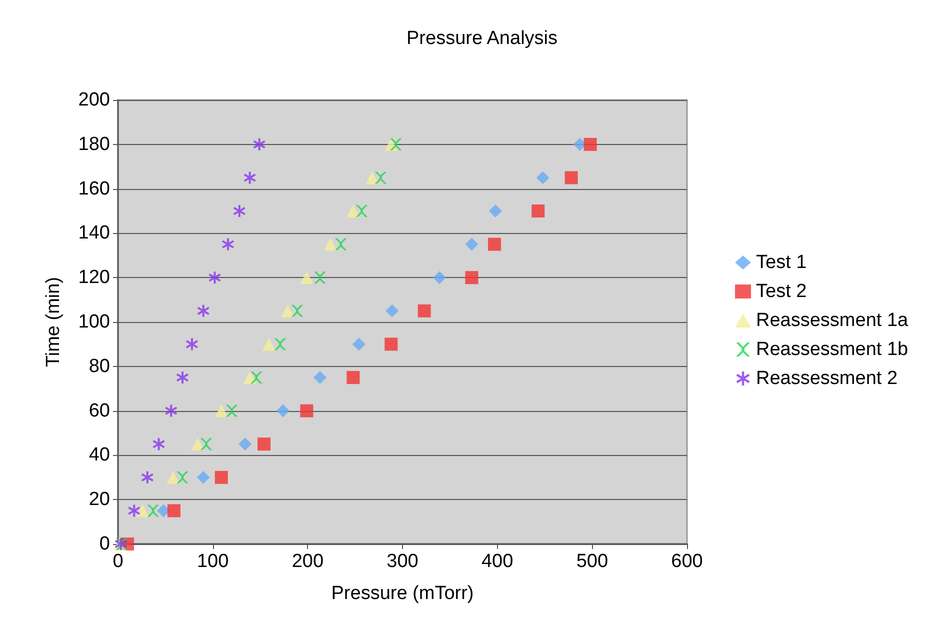  What do you see at coordinates (497, 561) in the screenshot?
I see `x-tick-label: 400` at bounding box center [497, 561].